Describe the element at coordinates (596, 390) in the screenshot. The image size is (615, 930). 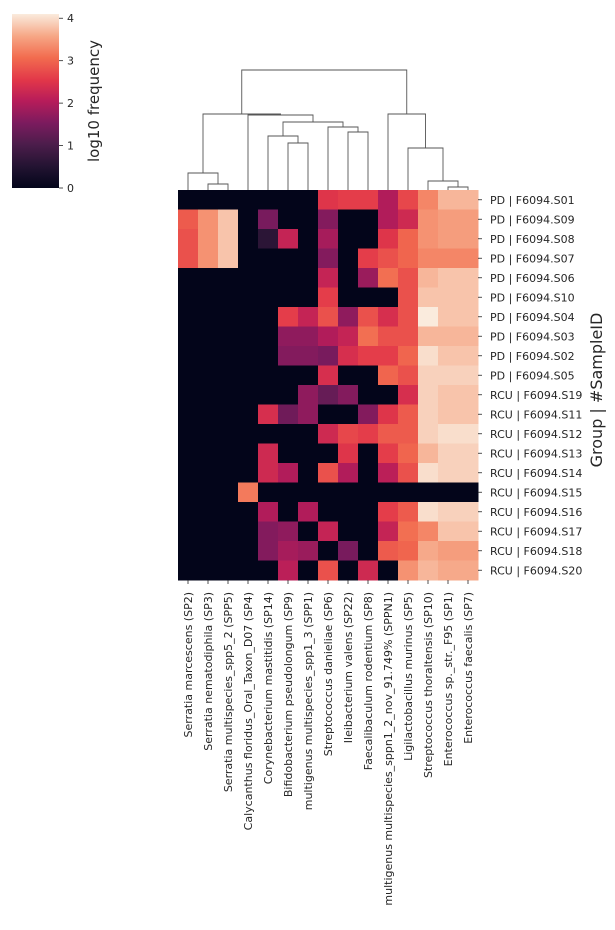
I see `y-axis-label: Group | #SampleID` at that location.